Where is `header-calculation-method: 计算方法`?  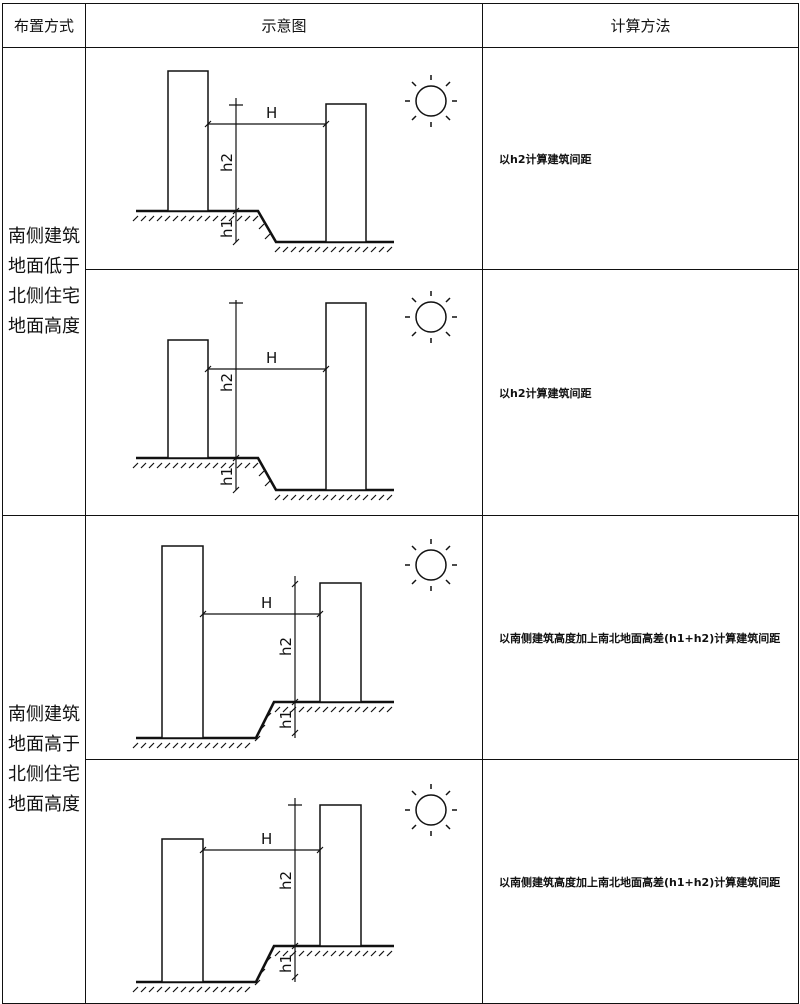
header-calculation-method: 计算方法 is located at coordinates (640, 25).